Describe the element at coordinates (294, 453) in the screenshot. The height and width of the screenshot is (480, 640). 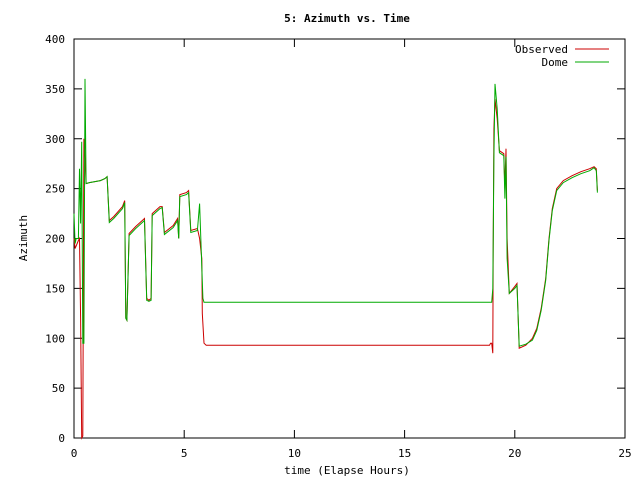
I see `x-tick-label: 10` at that location.